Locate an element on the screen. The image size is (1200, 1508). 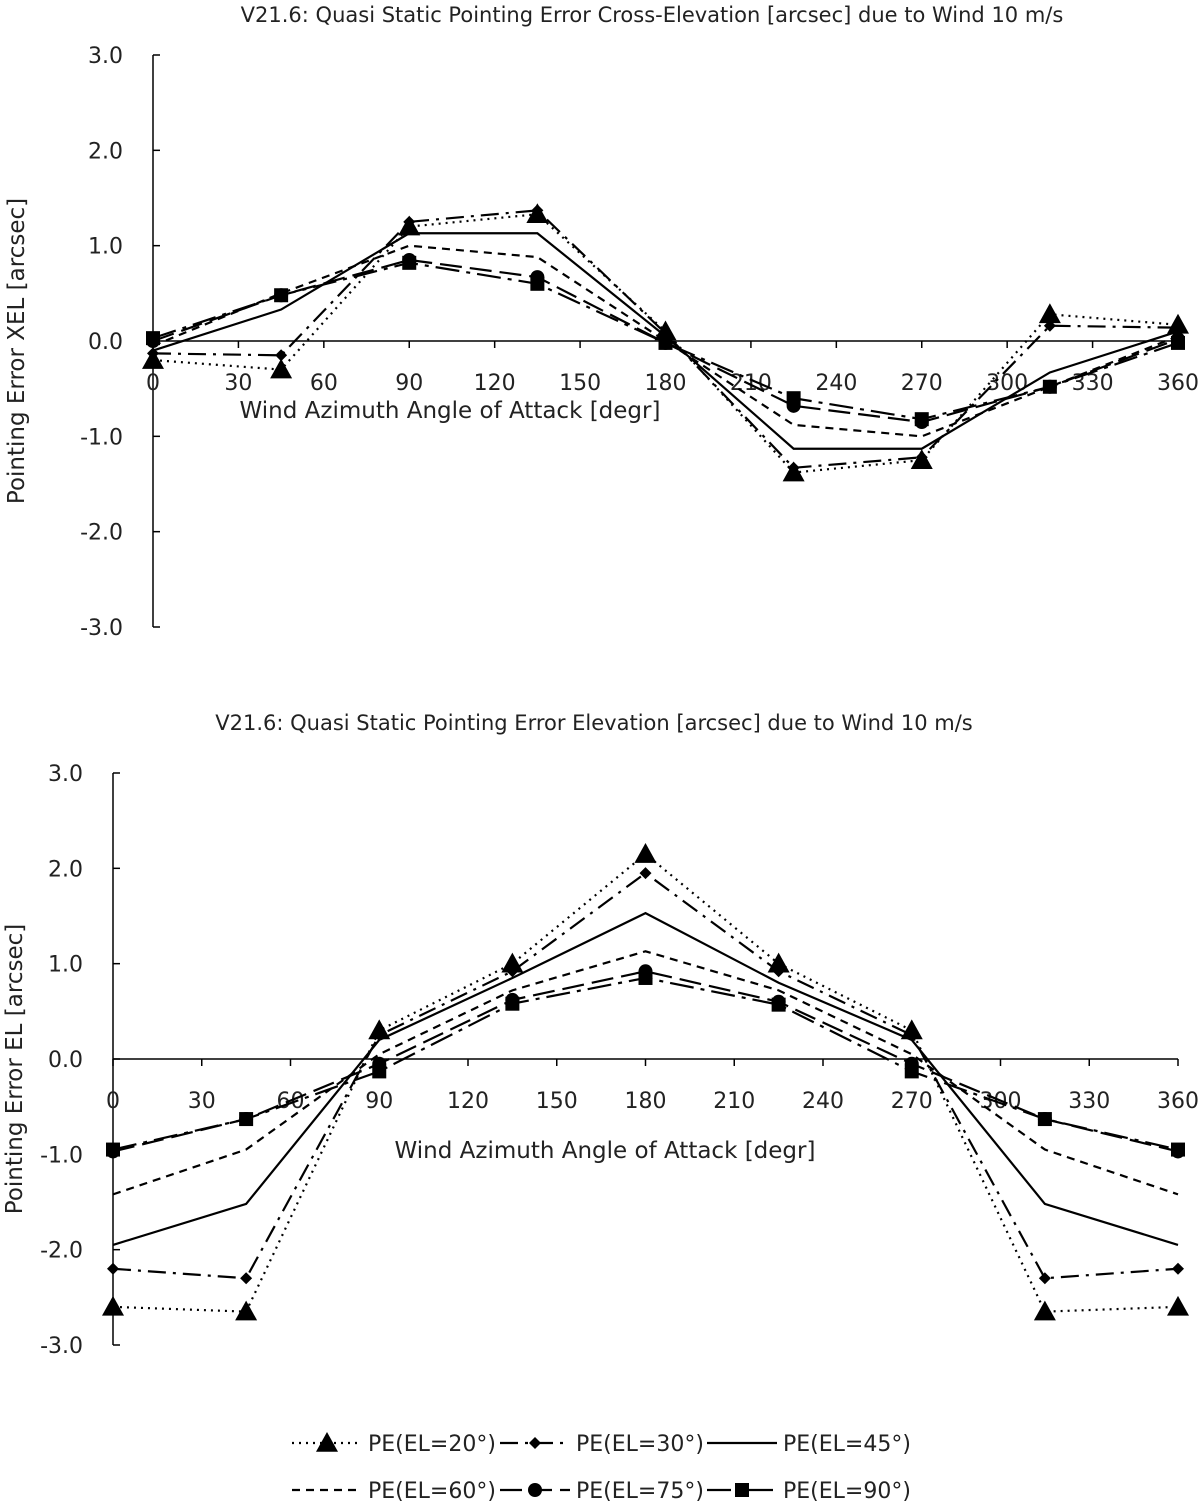
x-tick-label: 150 is located at coordinates (557, 1101).